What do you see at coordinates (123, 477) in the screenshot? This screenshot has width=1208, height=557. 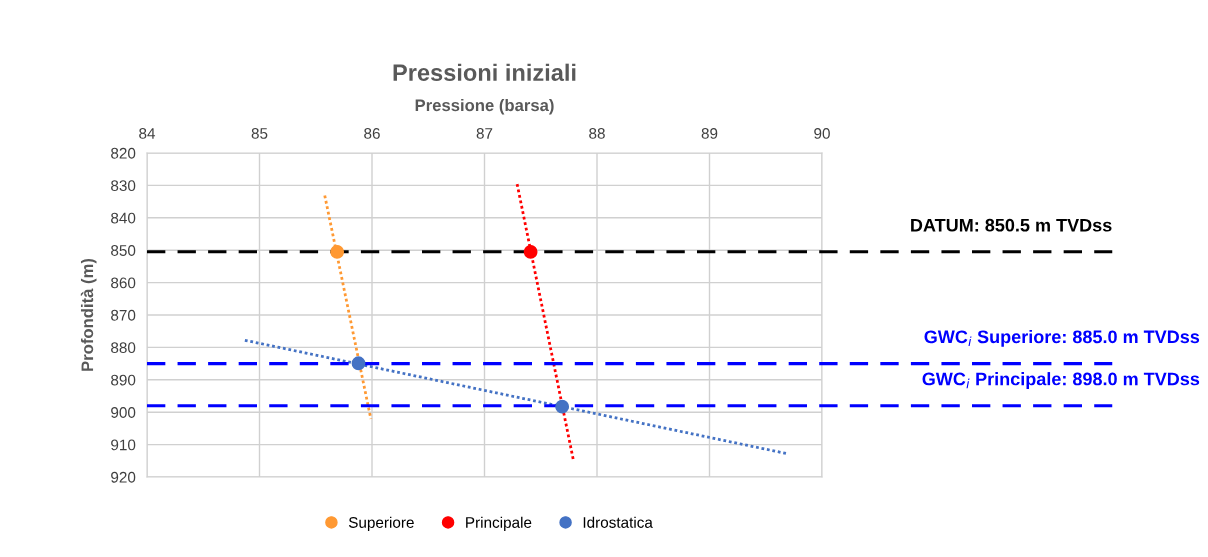 I see `y-tick-label: 920` at bounding box center [123, 477].